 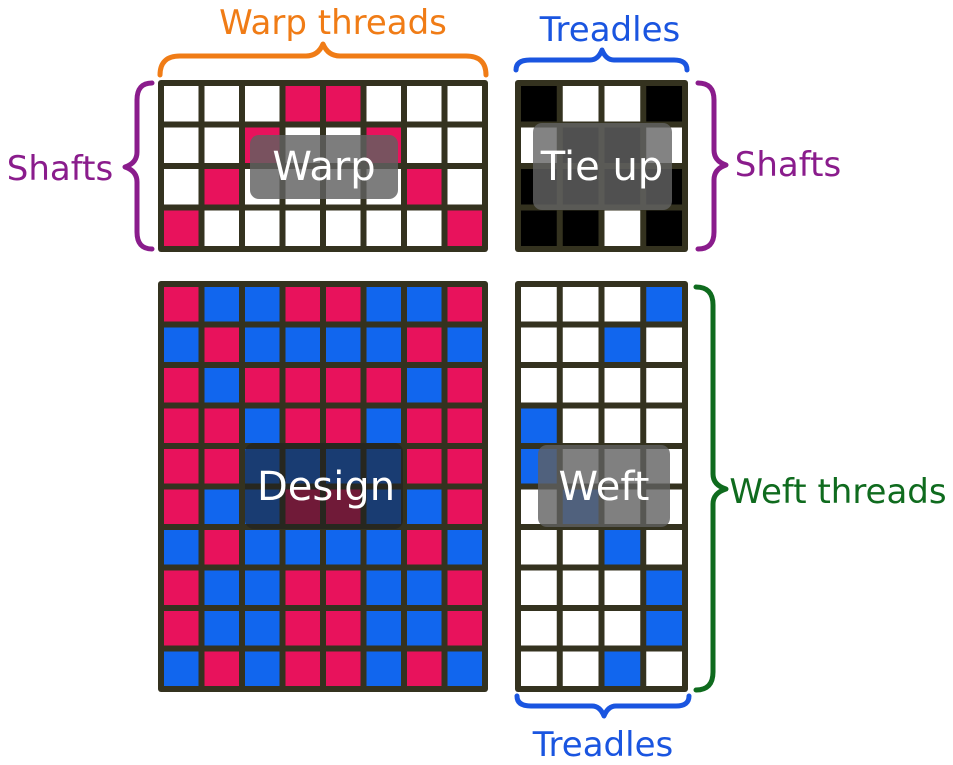 I want to click on tieup-overlay-label: Tie up, so click(x=601, y=167).